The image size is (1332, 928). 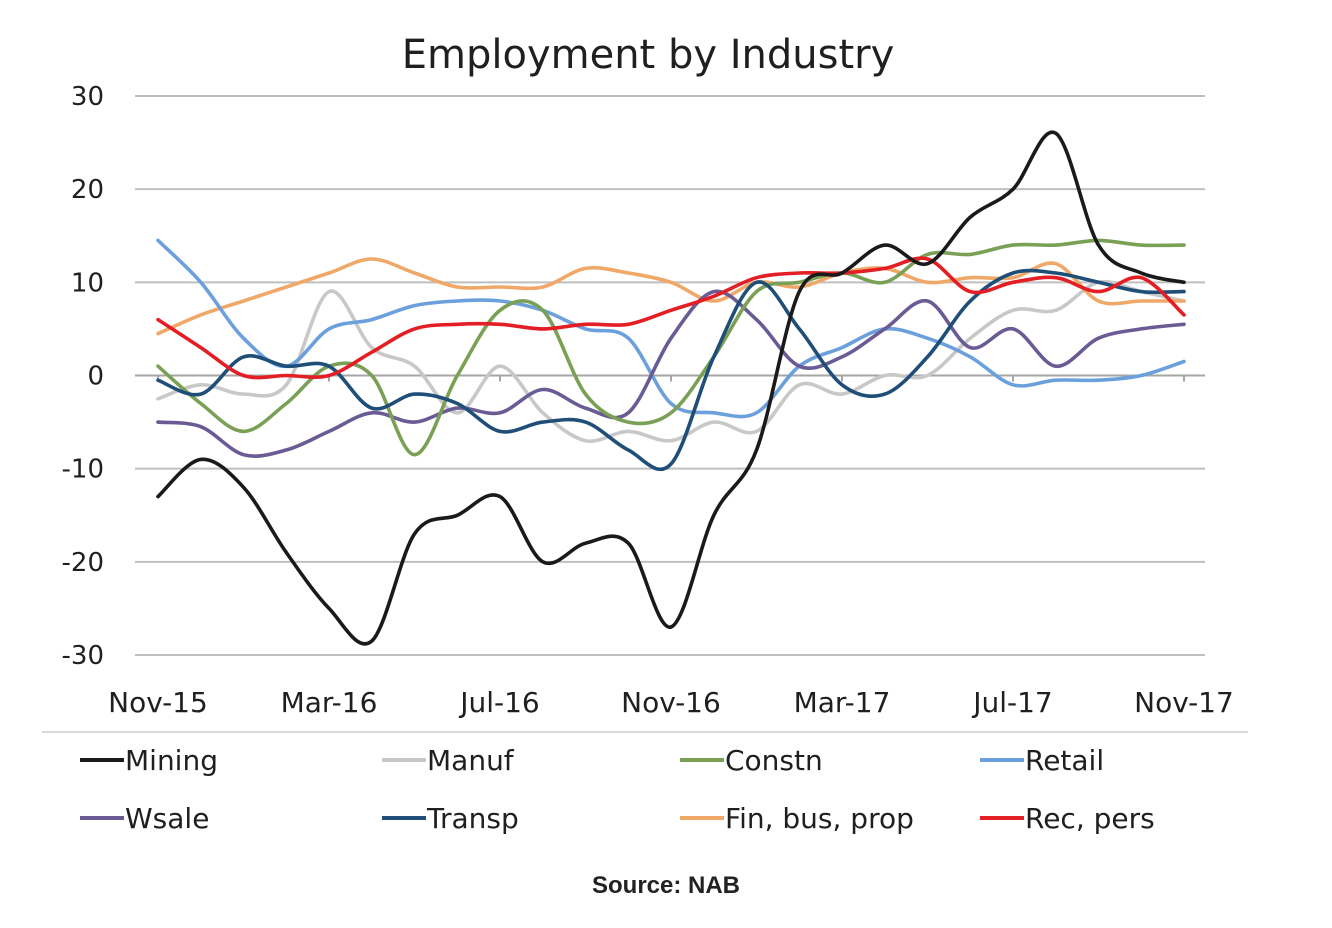 I want to click on x-tick-label: Nov-16, so click(x=671, y=702).